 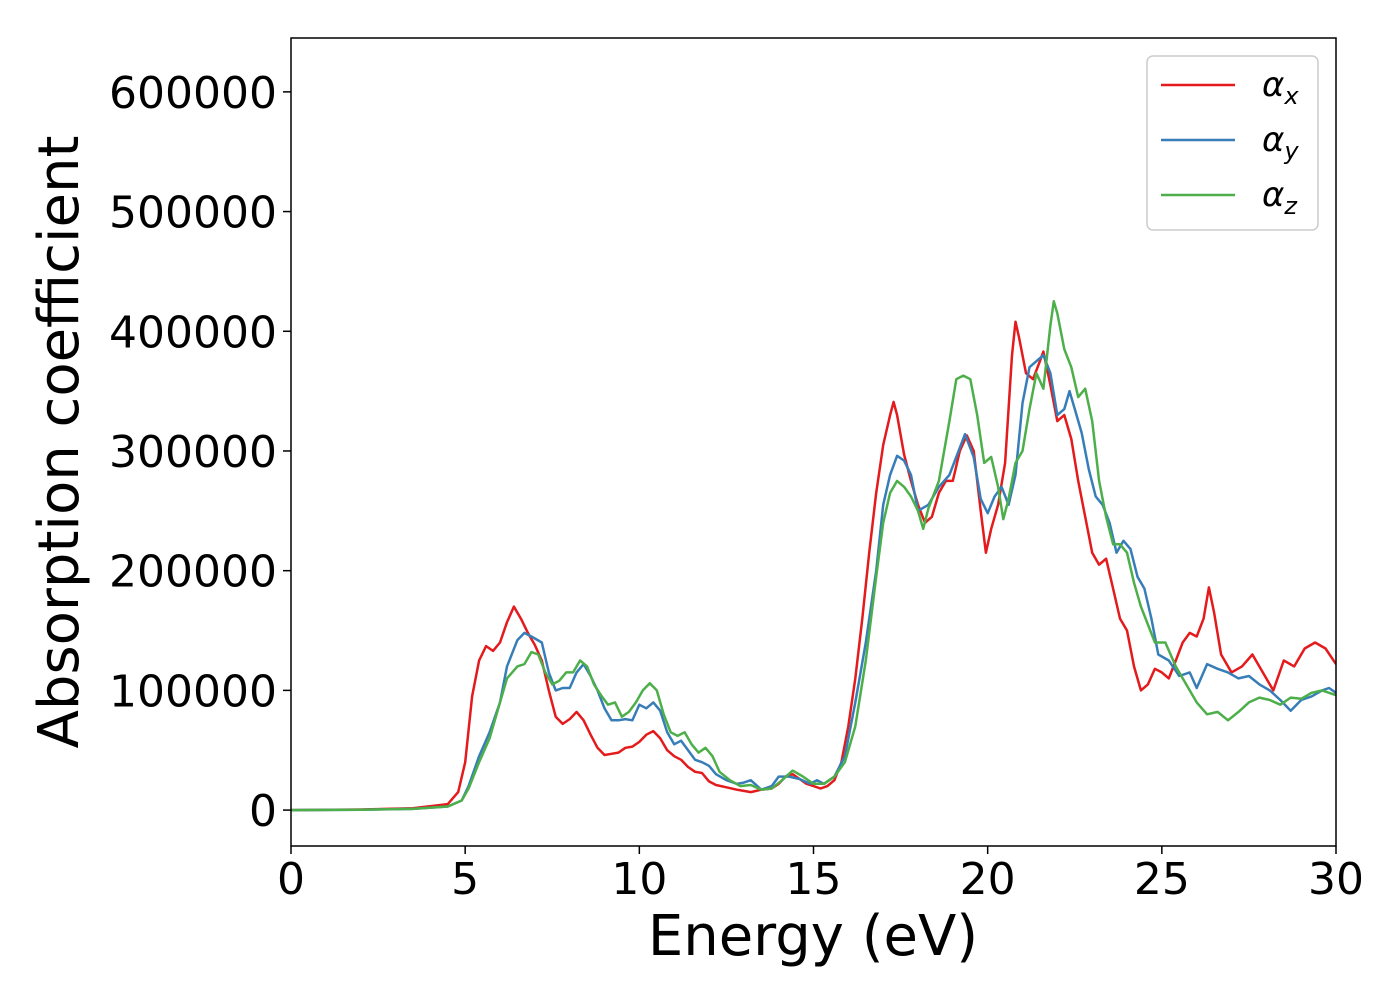 I want to click on legend-box, so click(x=1232, y=143).